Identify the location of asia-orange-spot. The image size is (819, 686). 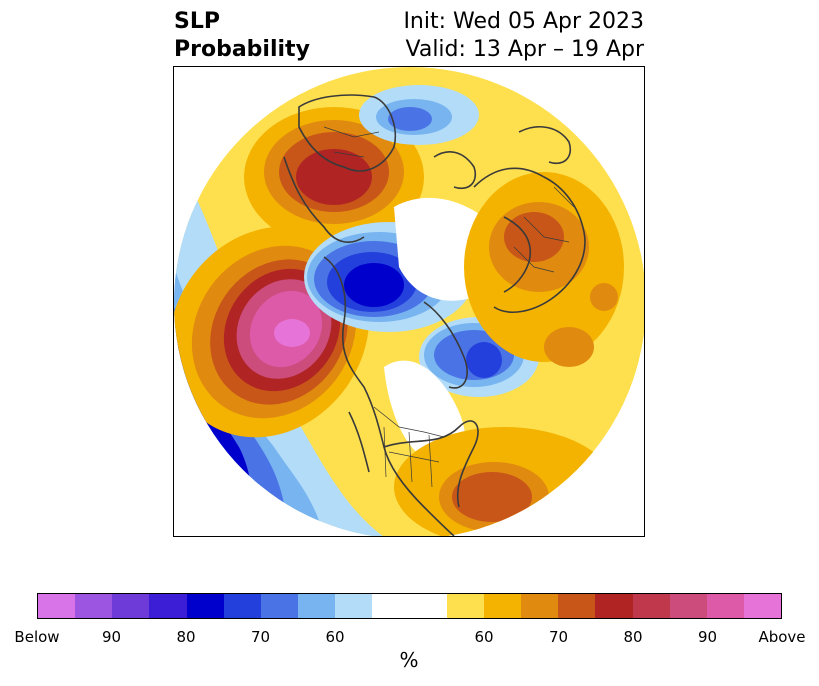
(604, 297).